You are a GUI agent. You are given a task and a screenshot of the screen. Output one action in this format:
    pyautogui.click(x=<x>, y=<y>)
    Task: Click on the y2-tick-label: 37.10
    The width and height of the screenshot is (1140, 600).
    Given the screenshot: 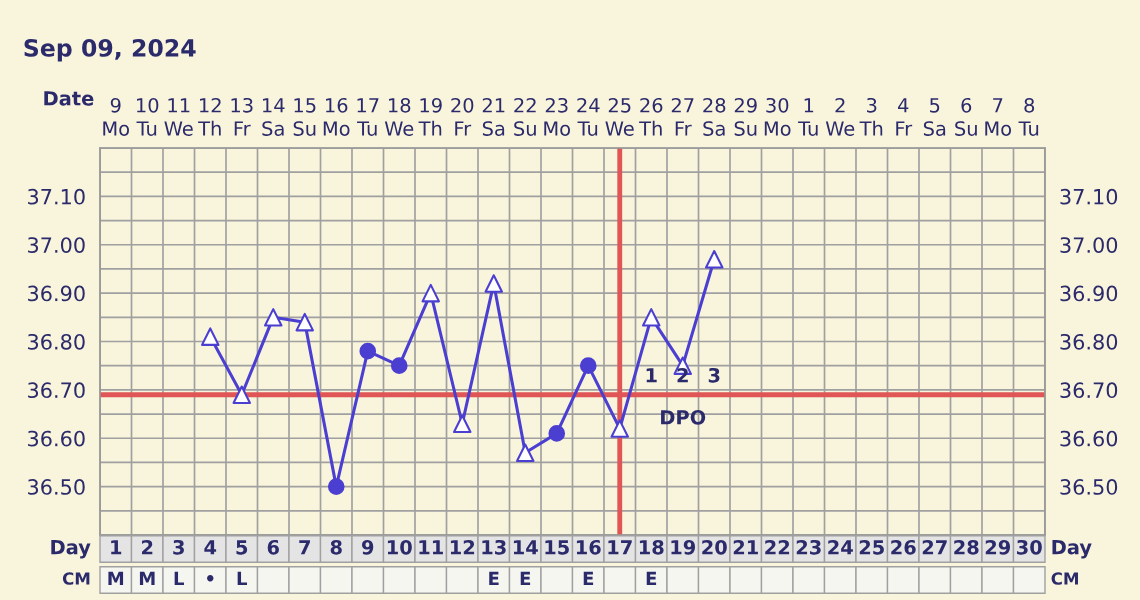 What is the action you would take?
    pyautogui.click(x=1089, y=196)
    